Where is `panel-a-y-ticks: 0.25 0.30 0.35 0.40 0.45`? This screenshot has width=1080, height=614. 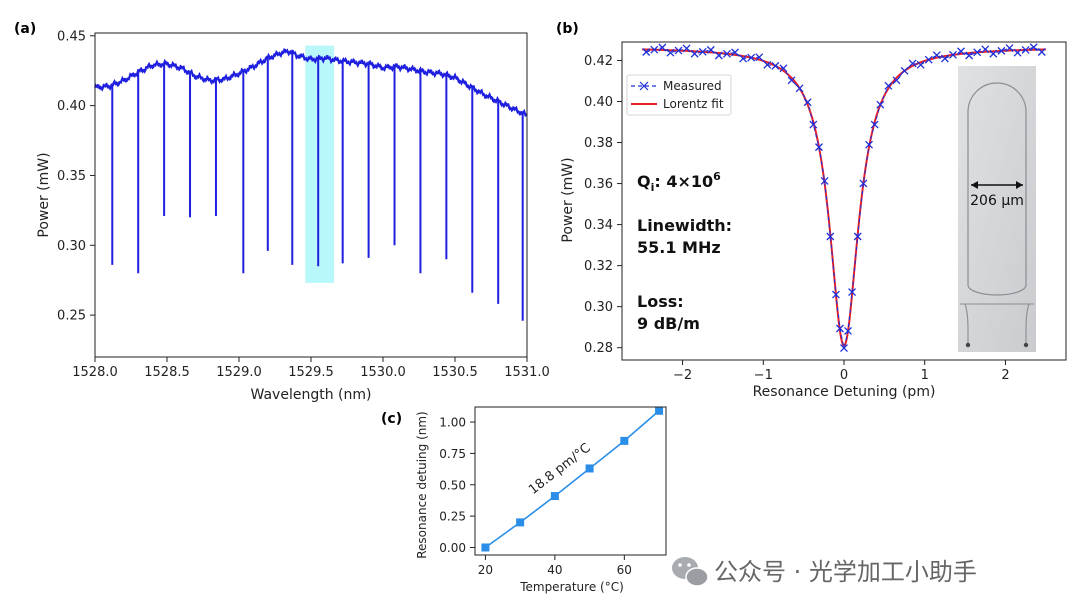
panel-a-y-ticks: 0.25 0.30 0.35 0.40 0.45 is located at coordinates (76, 176).